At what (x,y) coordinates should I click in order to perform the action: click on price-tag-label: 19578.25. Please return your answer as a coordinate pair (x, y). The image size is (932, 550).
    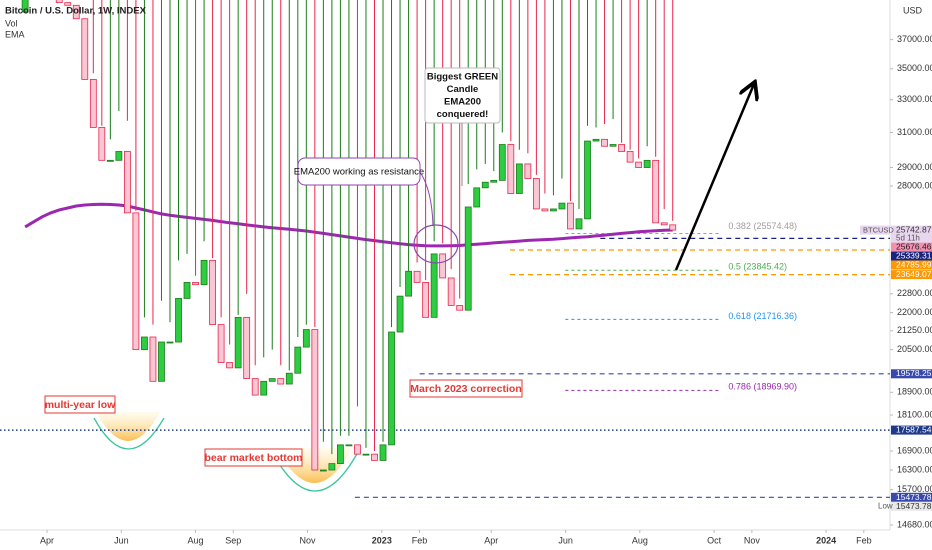
    Looking at the image, I should click on (914, 373).